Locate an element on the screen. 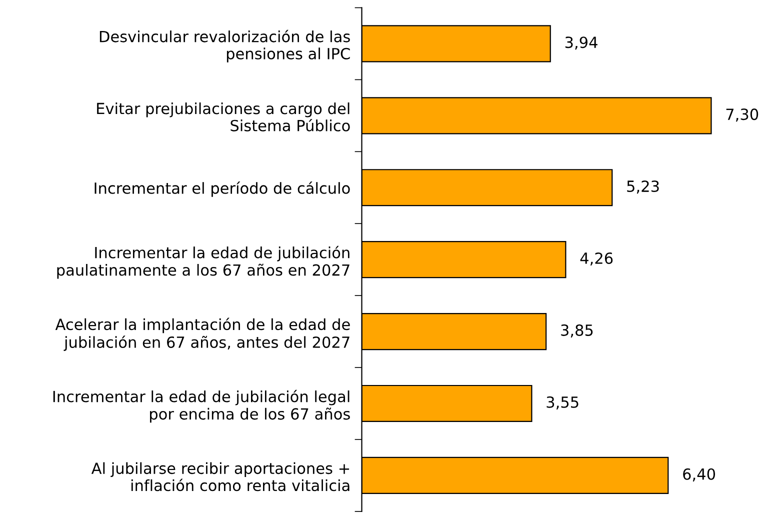 The image size is (778, 514). y-tick-label: Incrementar la edad de jubilación paulatinamente a los 67 años en 2027 is located at coordinates (203, 262).